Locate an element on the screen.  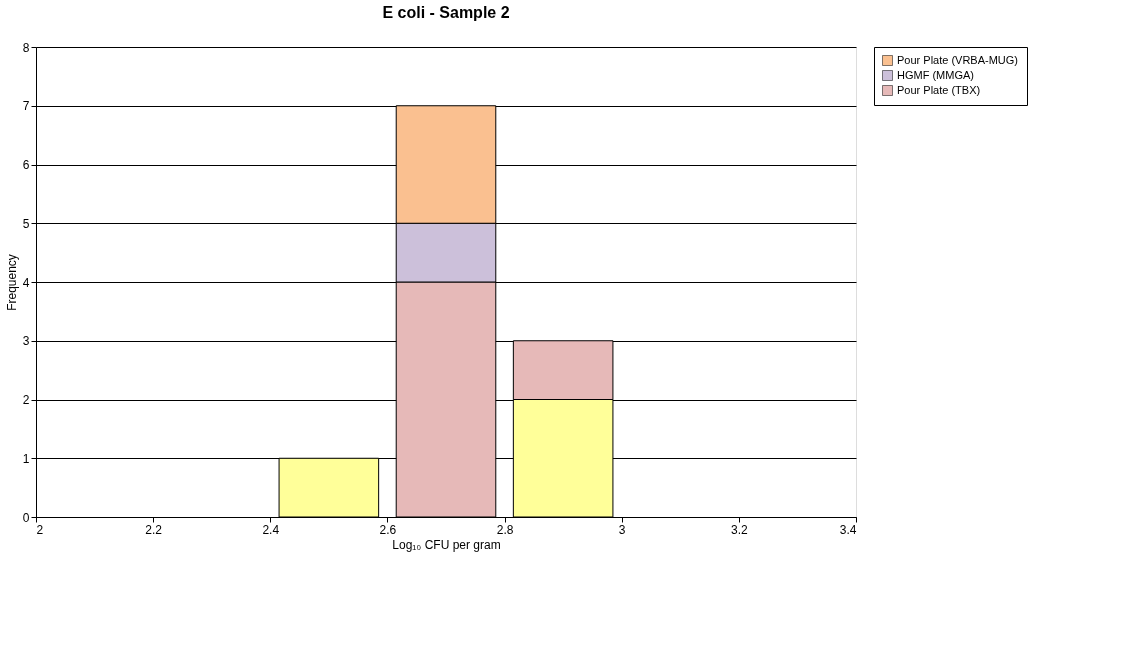
y-tick-label: 1 is located at coordinates (26, 458).